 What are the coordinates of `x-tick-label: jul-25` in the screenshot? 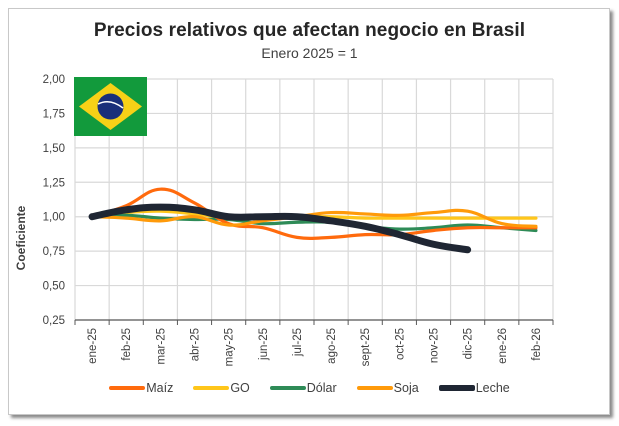 It's located at (298, 342).